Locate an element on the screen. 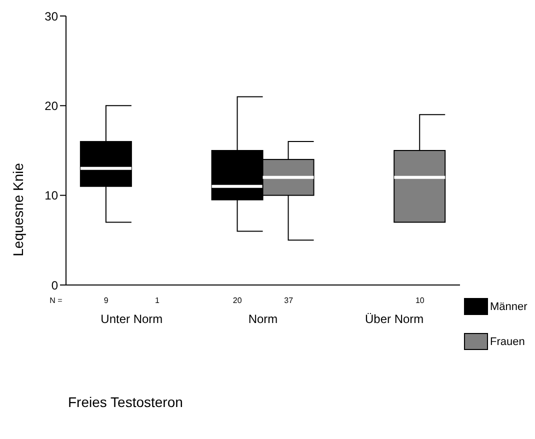 The height and width of the screenshot is (439, 535). text: 1 is located at coordinates (157, 300).